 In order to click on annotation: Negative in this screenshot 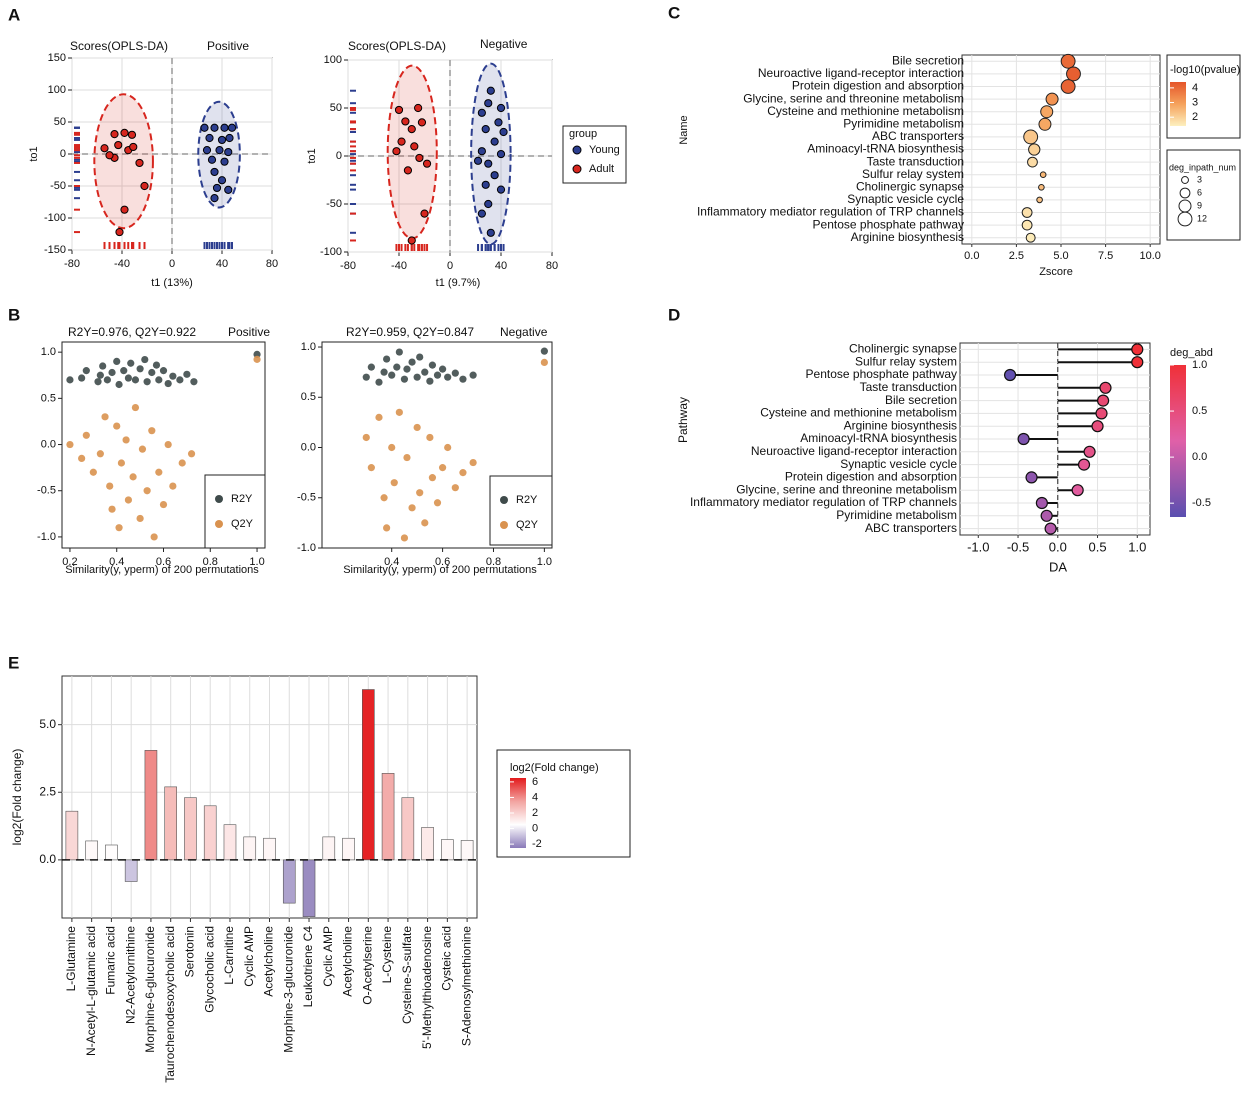, I will do `click(524, 332)`.